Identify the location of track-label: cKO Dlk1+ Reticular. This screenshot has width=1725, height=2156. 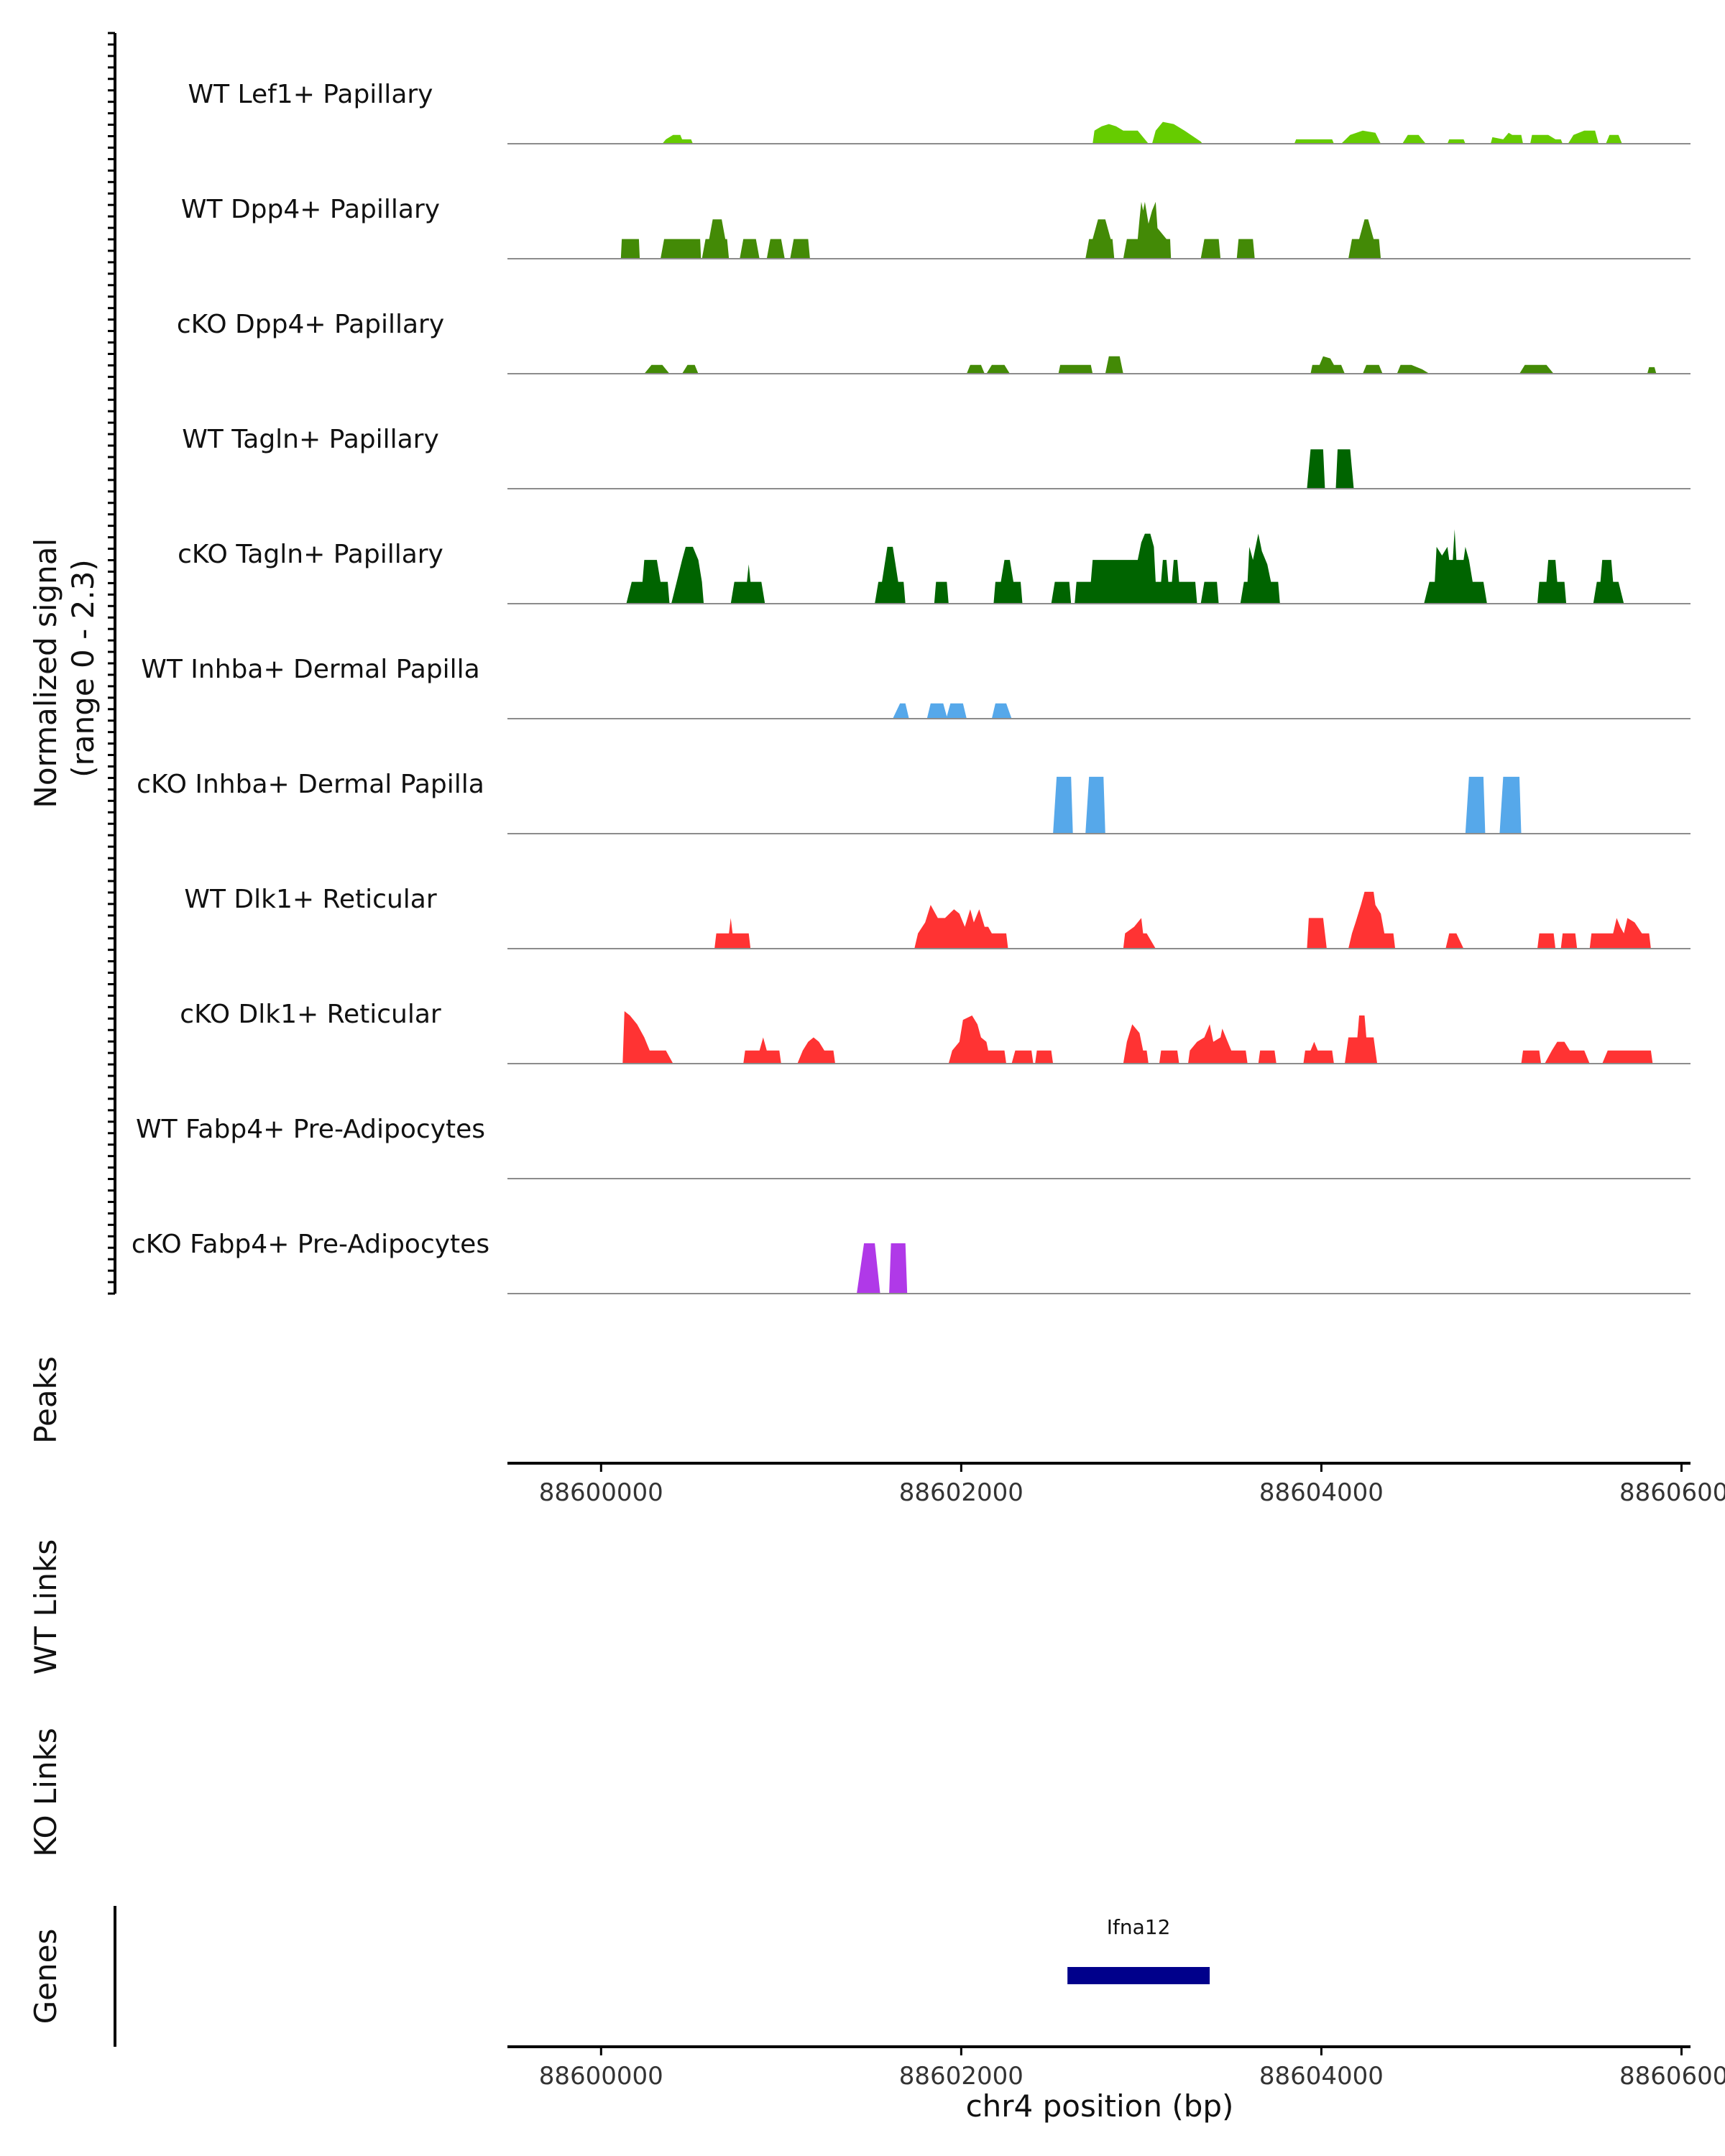
(310, 1014).